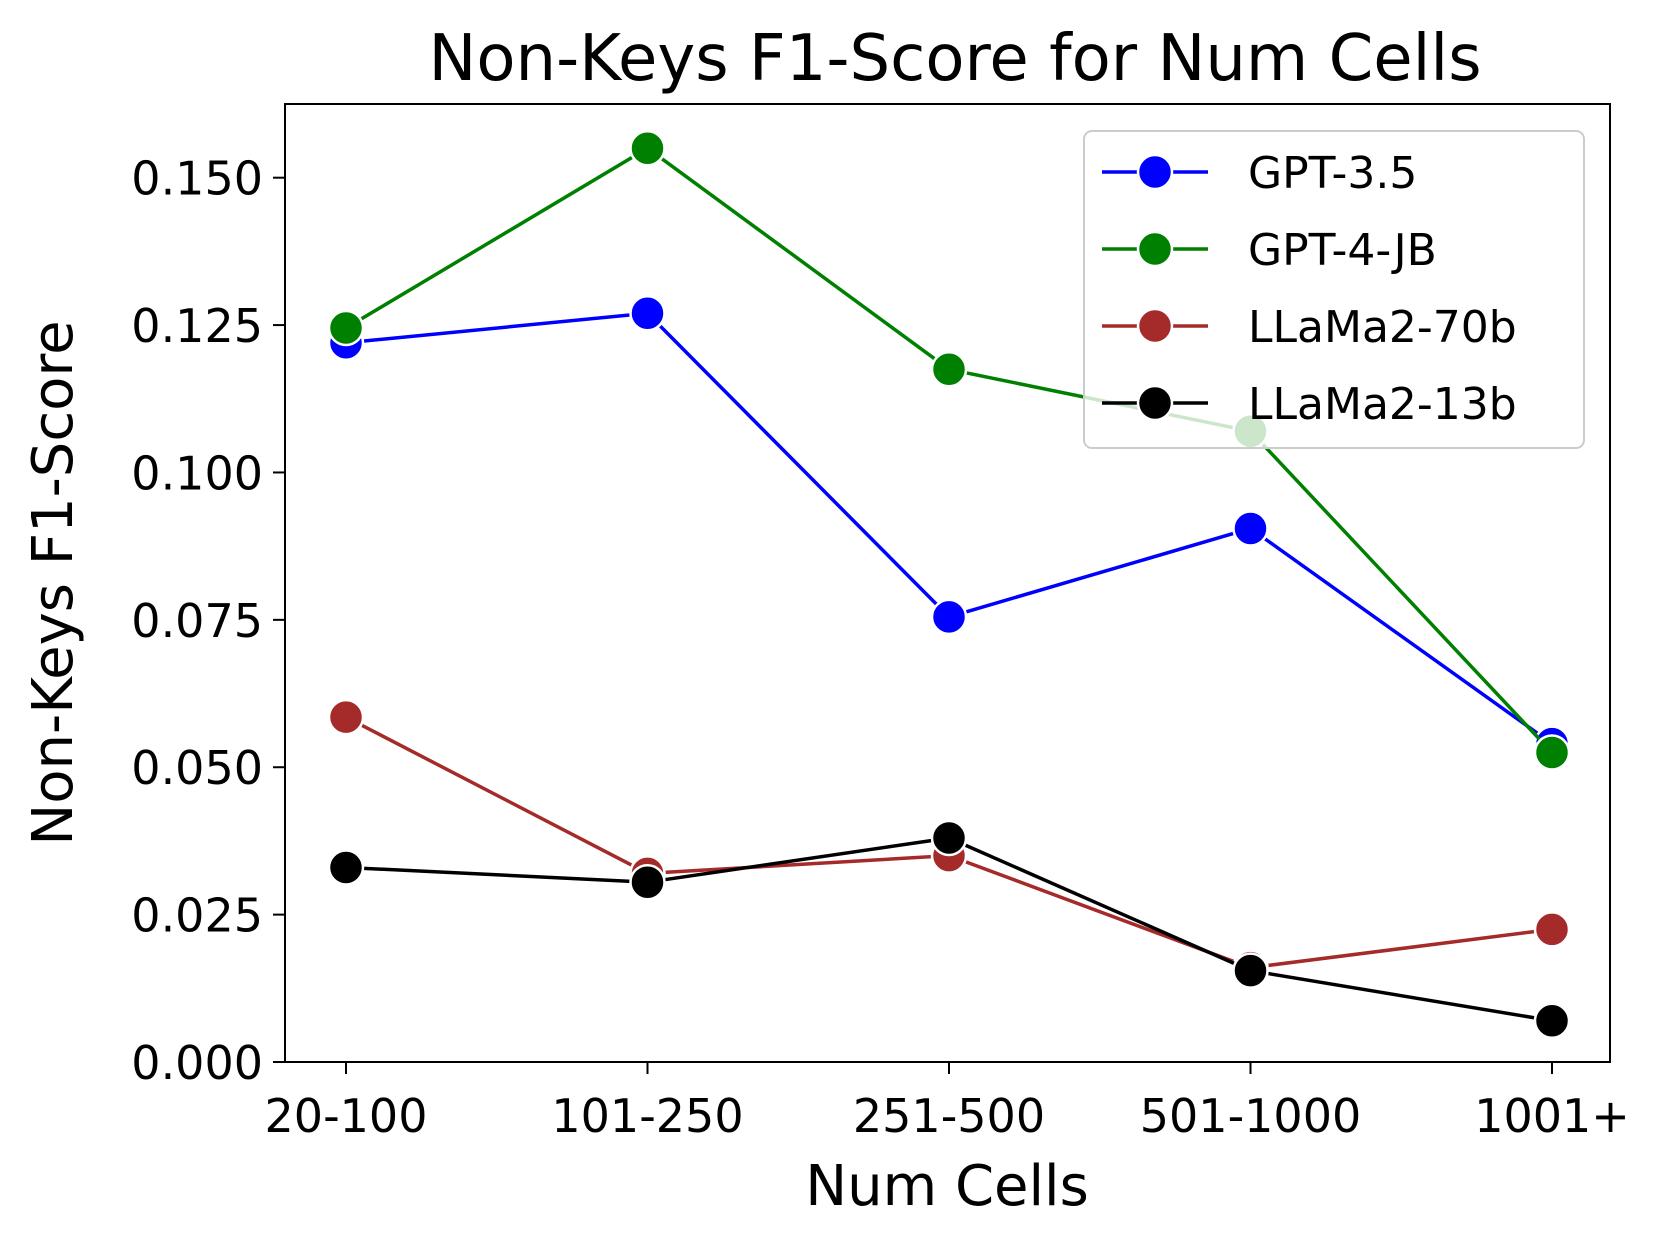 Image resolution: width=1662 pixels, height=1238 pixels. I want to click on legend-entry: LLaMa2-70b, so click(1309, 327).